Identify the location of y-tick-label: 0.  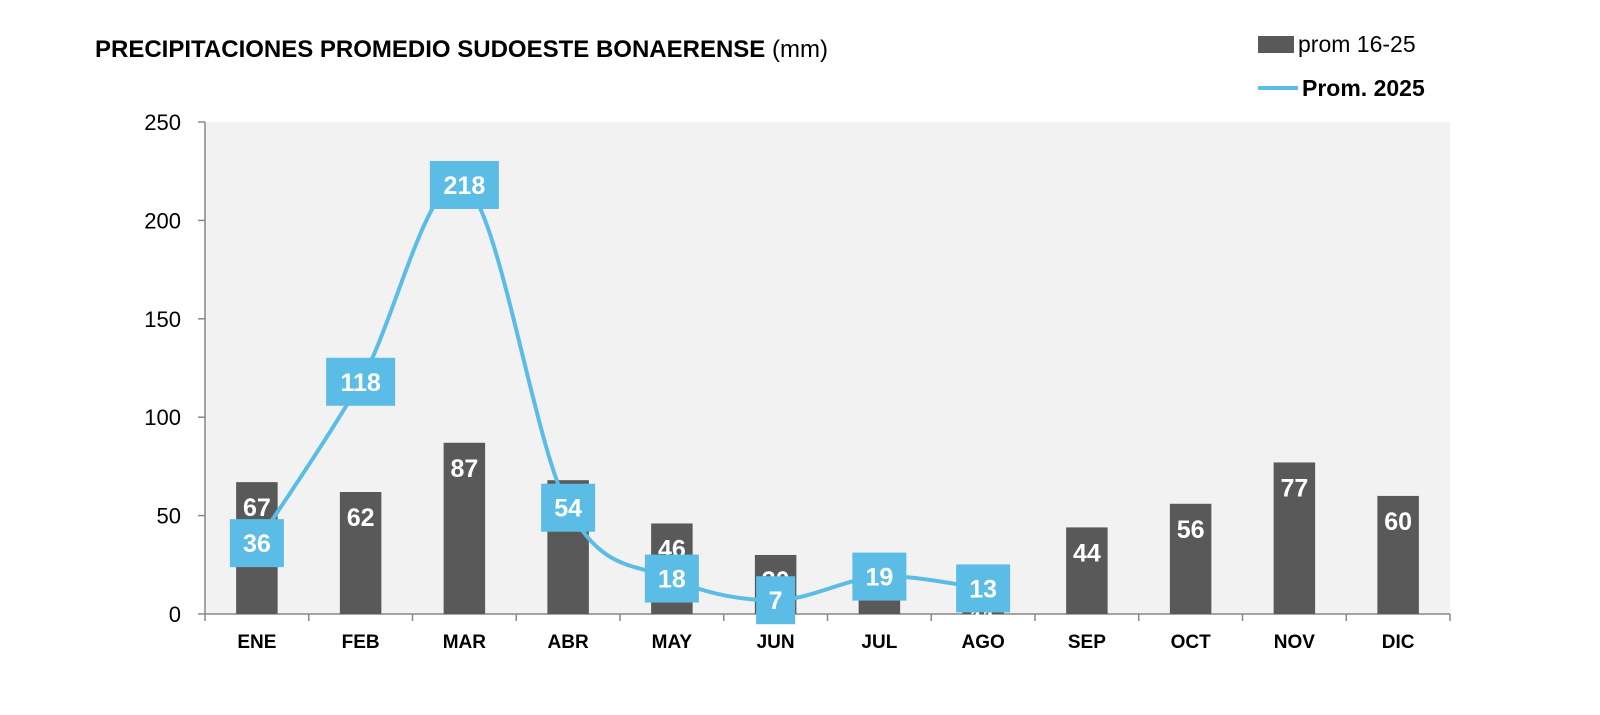
(175, 614).